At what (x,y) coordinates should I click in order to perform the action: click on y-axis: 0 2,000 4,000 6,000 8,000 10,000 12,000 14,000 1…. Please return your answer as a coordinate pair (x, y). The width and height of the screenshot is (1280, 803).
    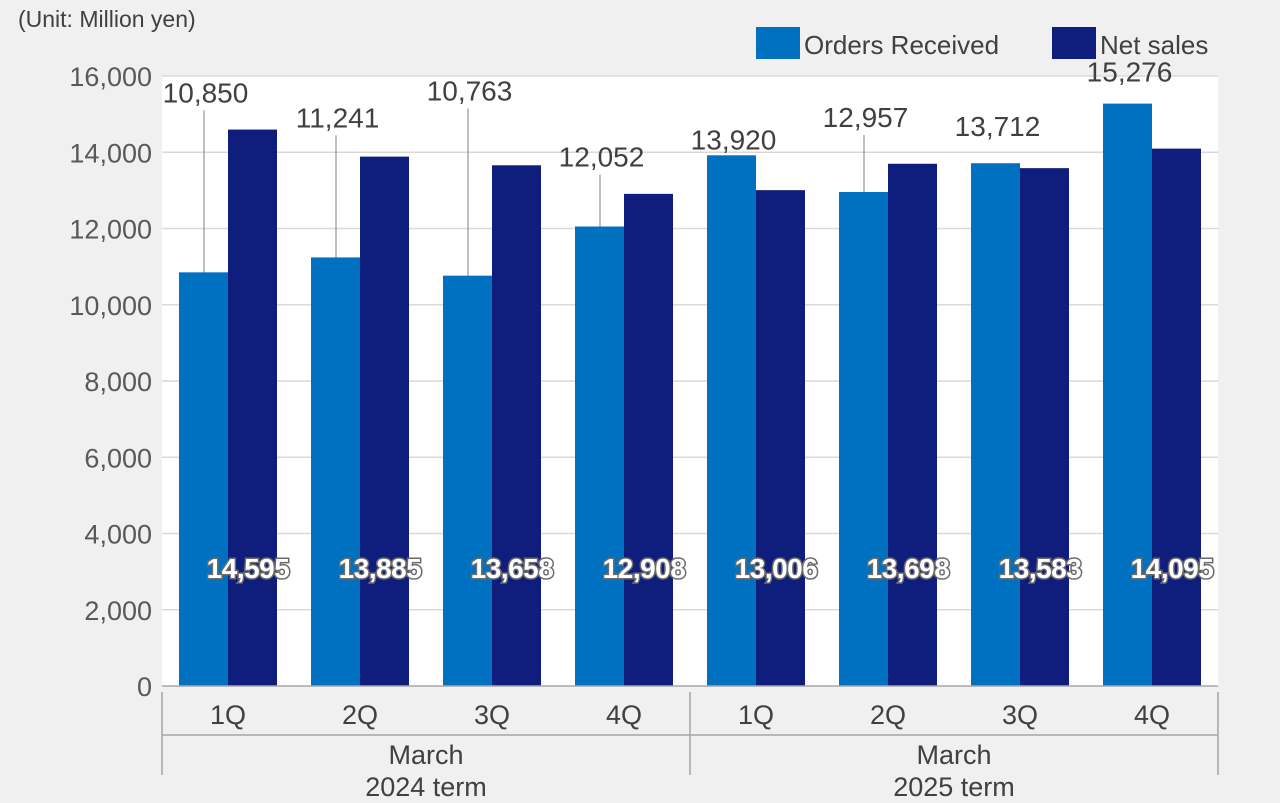
    Looking at the image, I should click on (110, 382).